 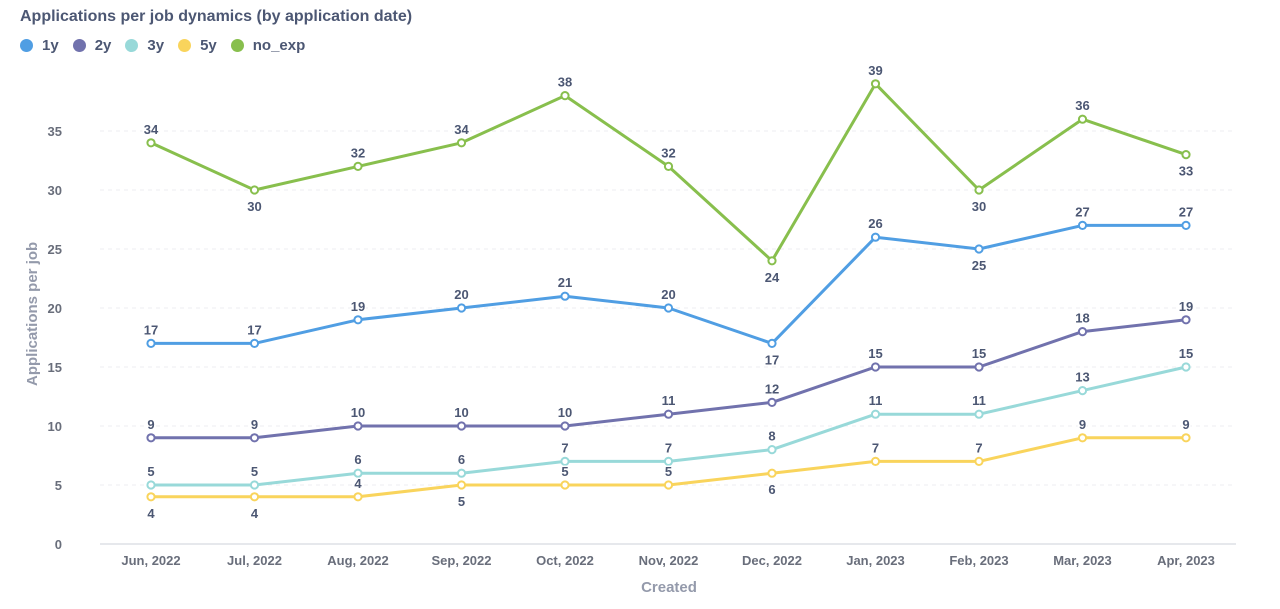 I want to click on x-tick-label: Aug, 2022, so click(x=357, y=560).